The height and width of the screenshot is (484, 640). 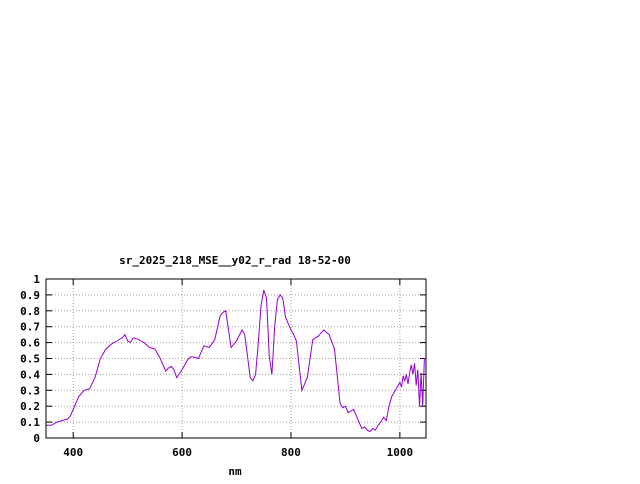 I want to click on chart-title: sr_2025_218_MSE__y02_r_rad 18-52-00, so click(x=235, y=260).